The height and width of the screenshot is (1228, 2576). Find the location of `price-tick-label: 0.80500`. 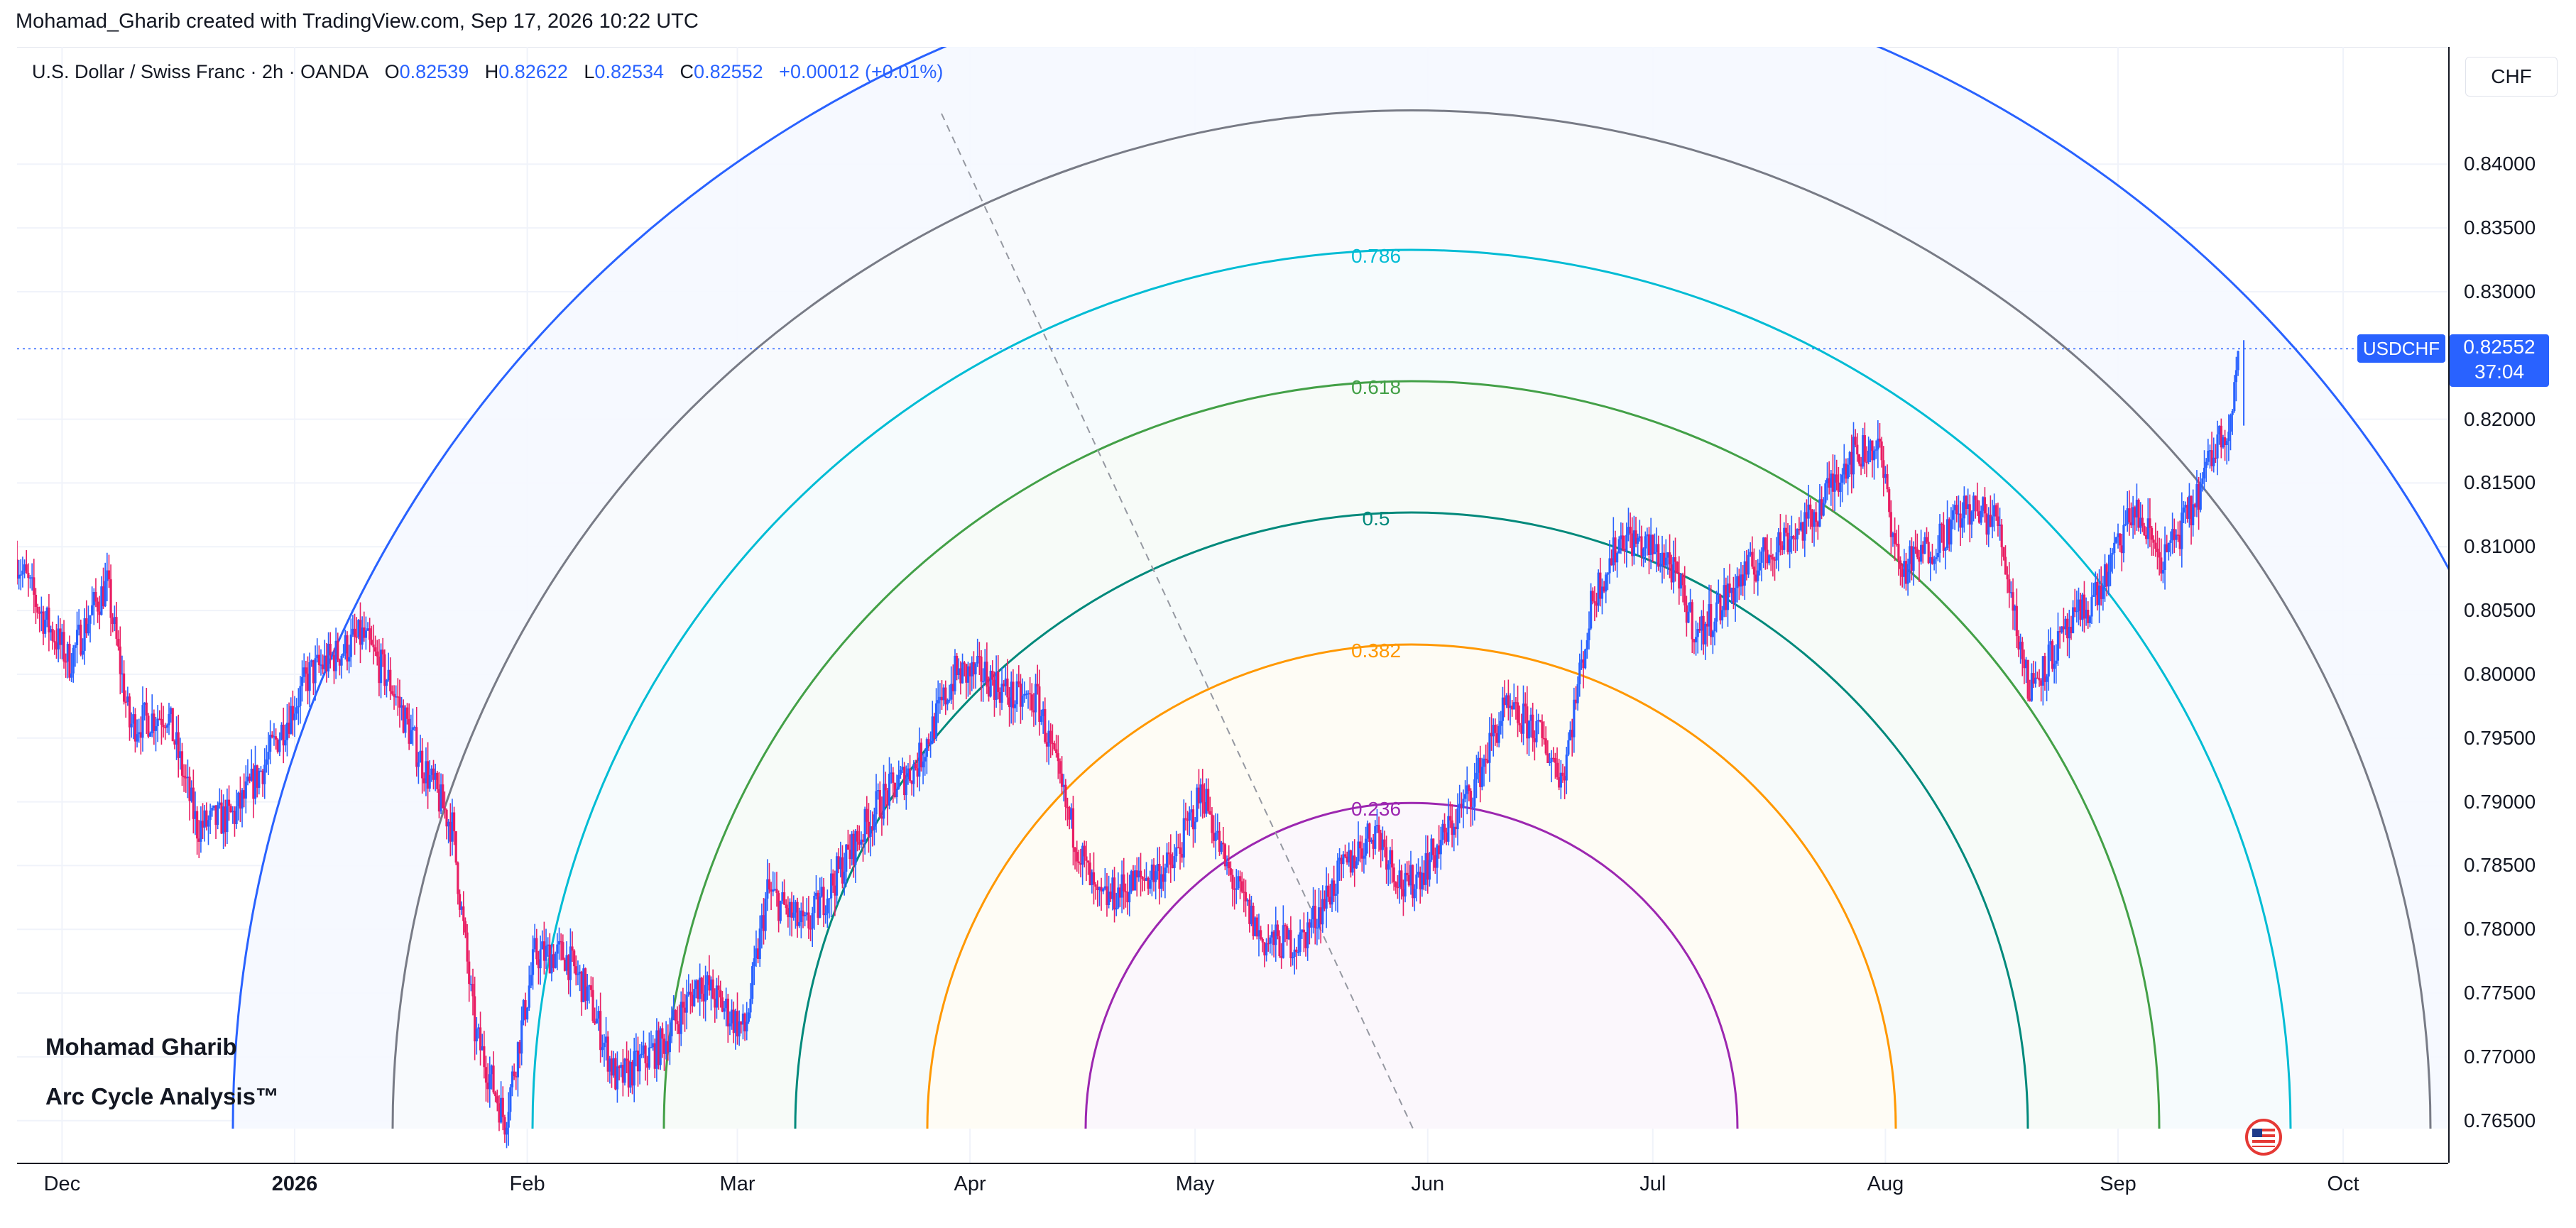

price-tick-label: 0.80500 is located at coordinates (2500, 610).